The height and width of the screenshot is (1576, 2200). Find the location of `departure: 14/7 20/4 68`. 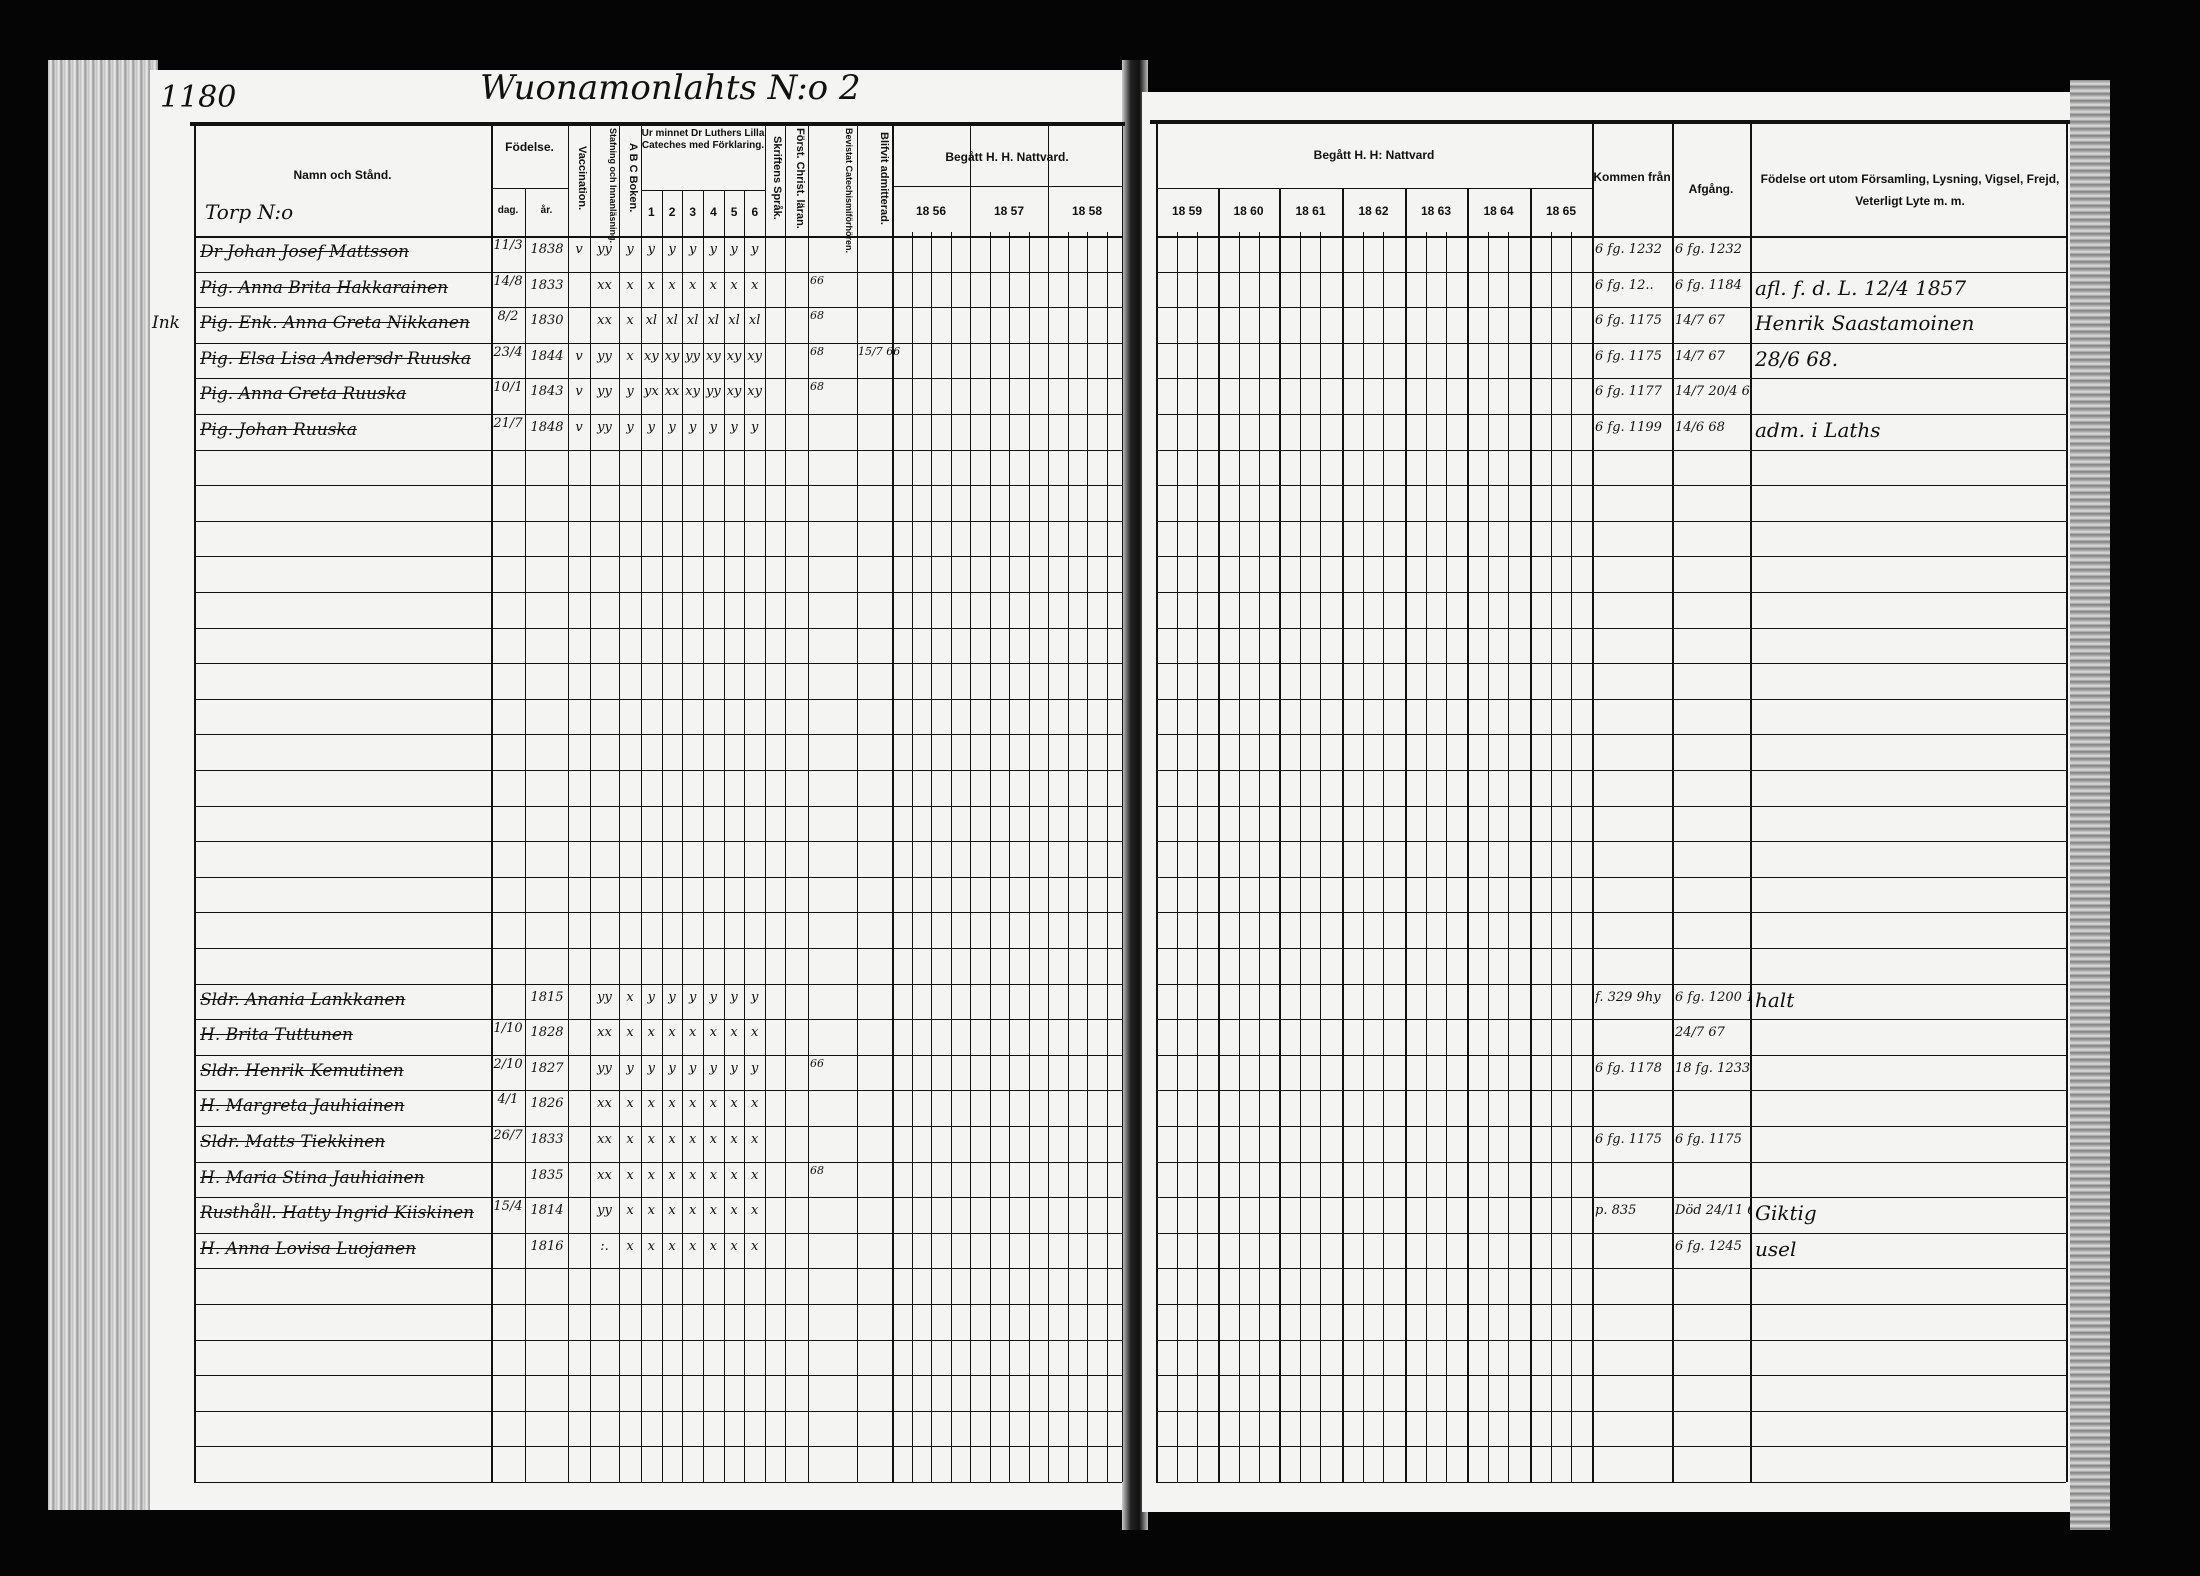

departure: 14/7 20/4 68 is located at coordinates (1713, 392).